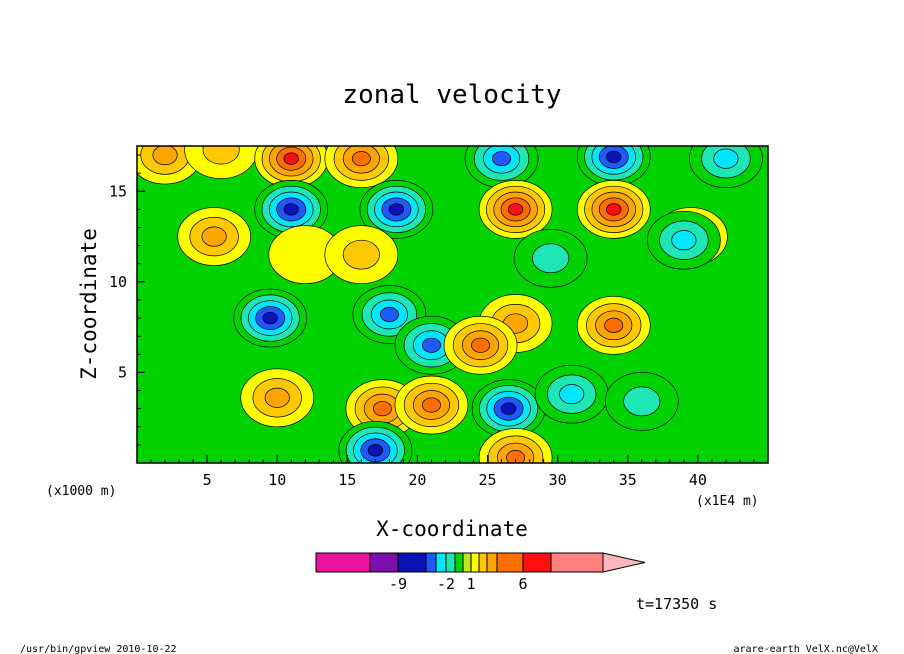 The width and height of the screenshot is (904, 654). Describe the element at coordinates (417, 480) in the screenshot. I see `x-tick-label: 20` at that location.